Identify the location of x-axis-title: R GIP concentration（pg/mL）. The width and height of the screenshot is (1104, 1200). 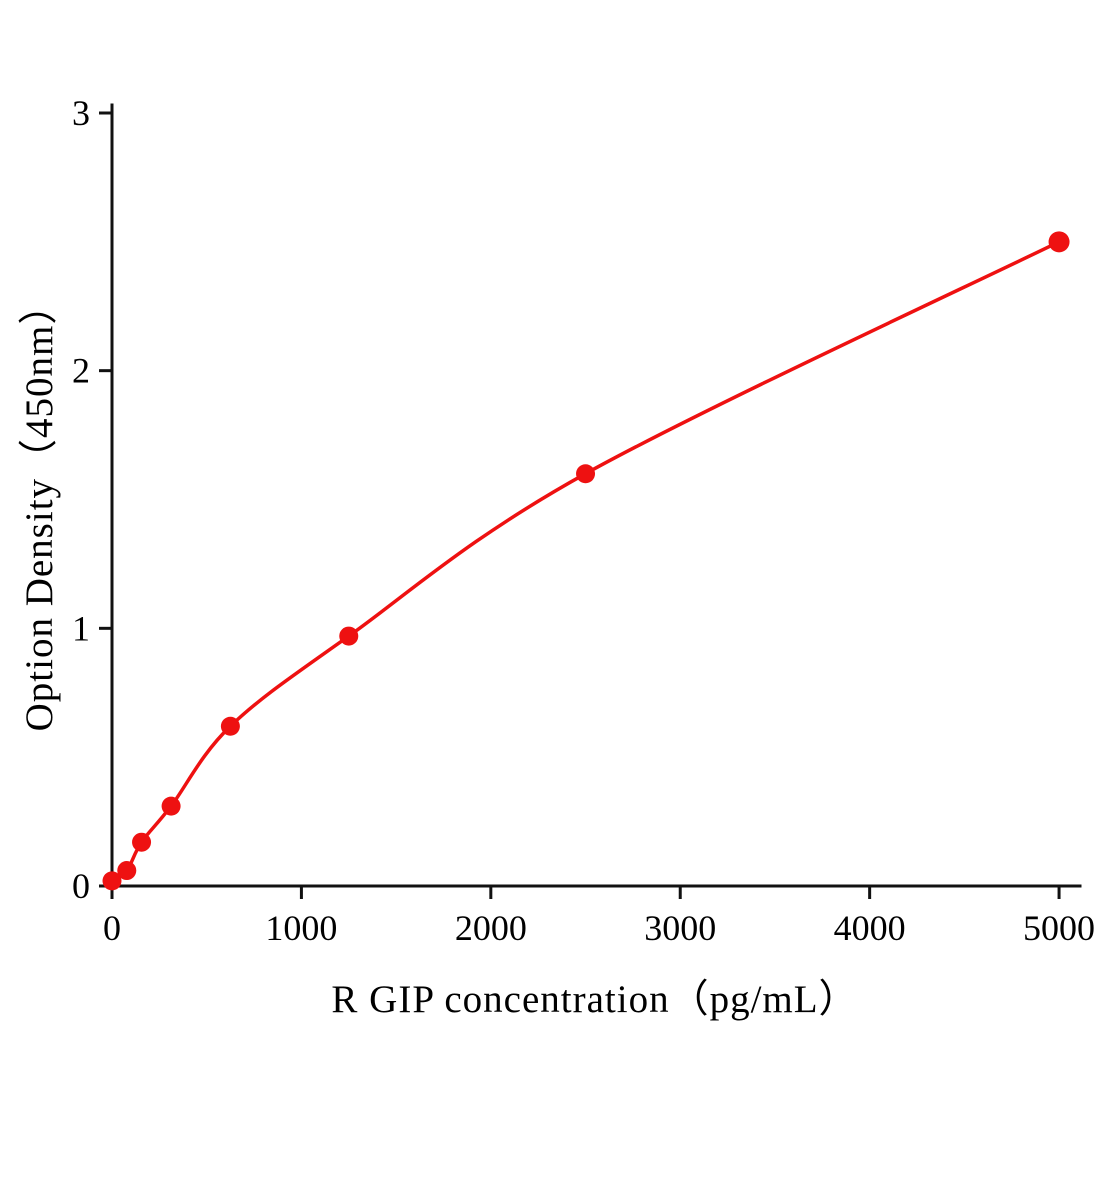
(595, 999).